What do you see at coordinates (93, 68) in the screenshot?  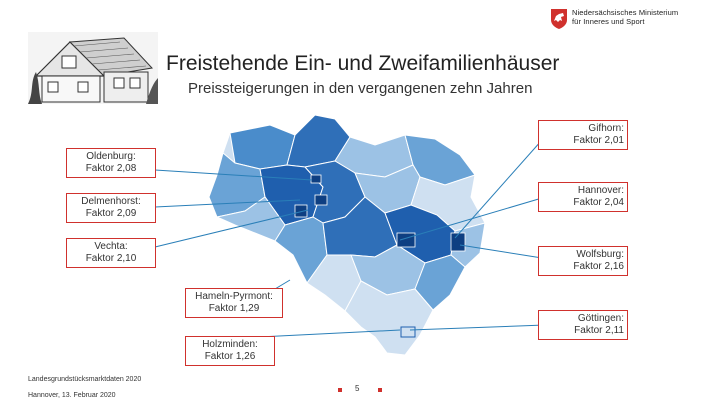 I see `house-sketch-image` at bounding box center [93, 68].